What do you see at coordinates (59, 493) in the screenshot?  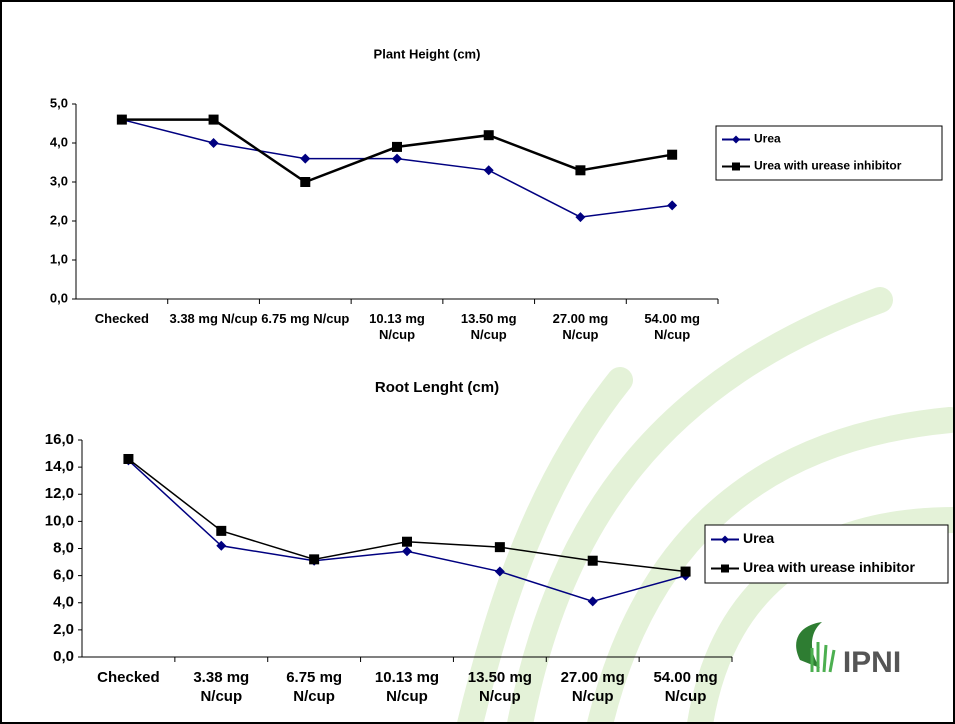 I see `y-tick-label: 12,0` at bounding box center [59, 493].